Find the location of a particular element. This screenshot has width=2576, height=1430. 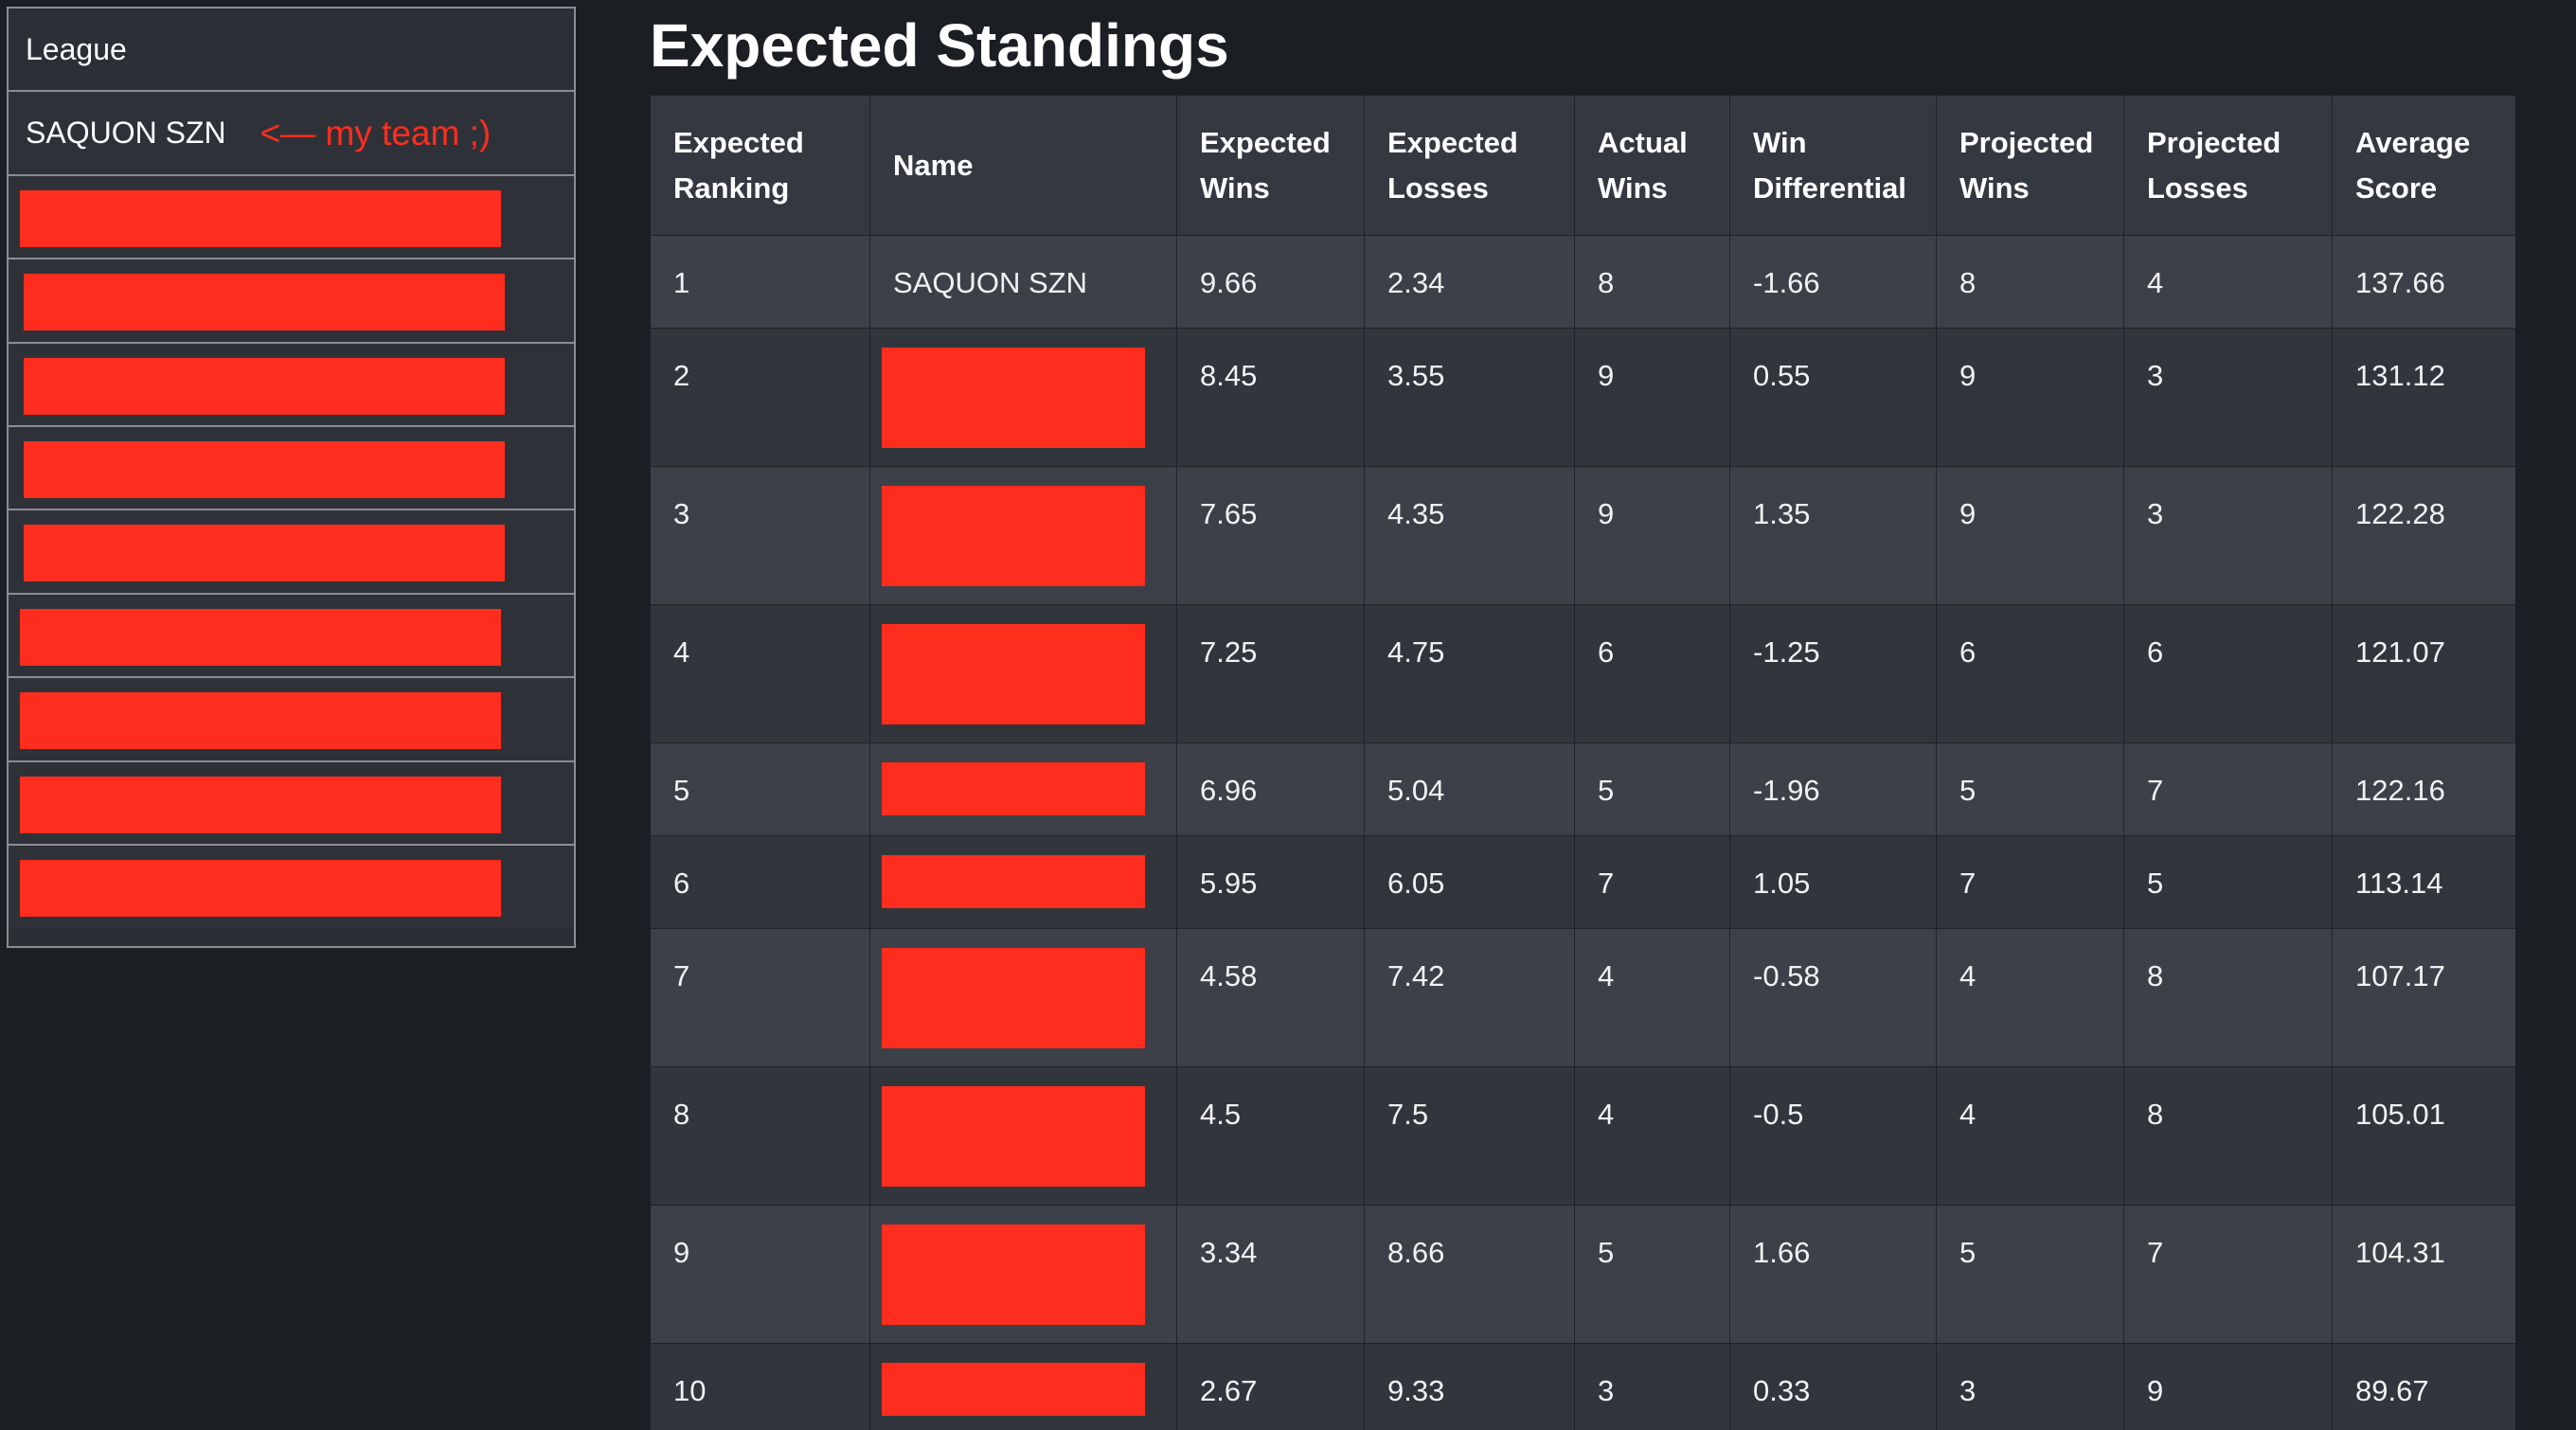

cell-exp-wins: 6.96 is located at coordinates (1270, 789).